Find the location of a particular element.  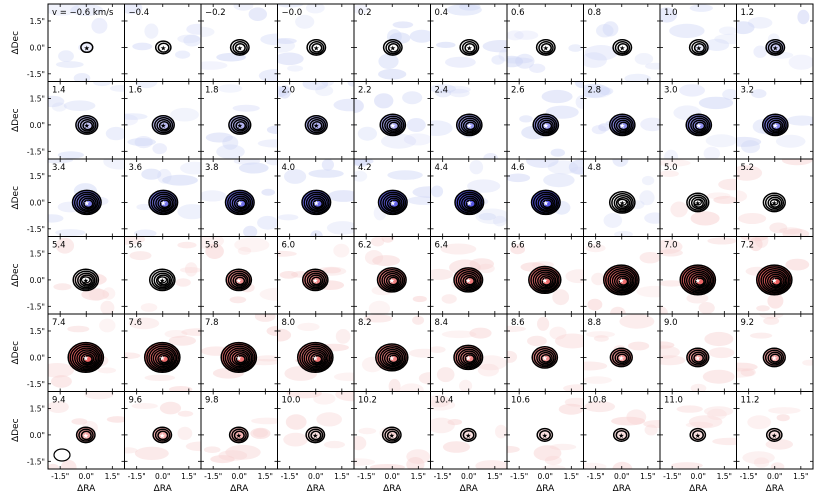

velocity-label: v = −0.6 km/s is located at coordinates (83, 13).